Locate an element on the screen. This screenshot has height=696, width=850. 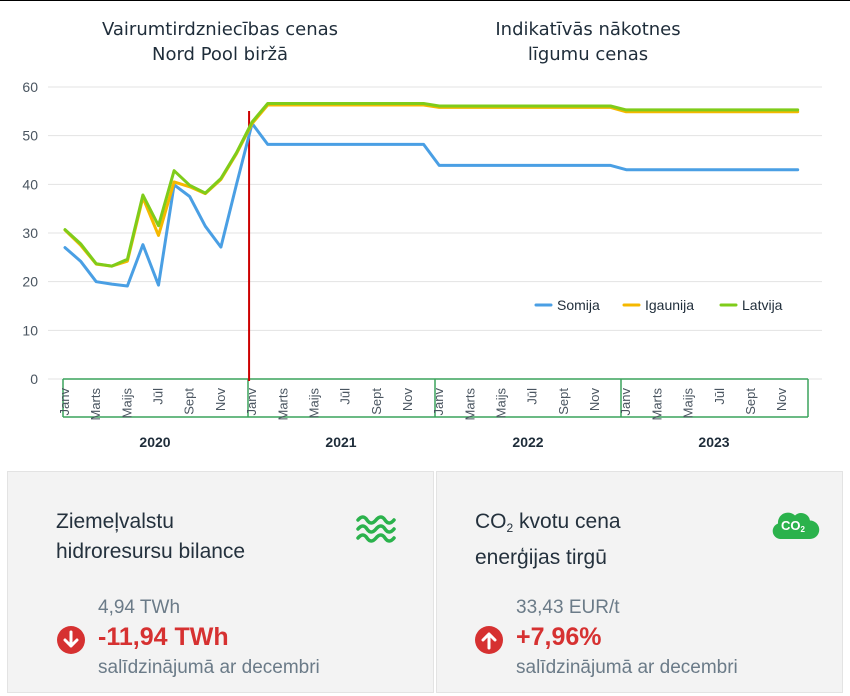
y-tick-label: 10 is located at coordinates (30, 330).